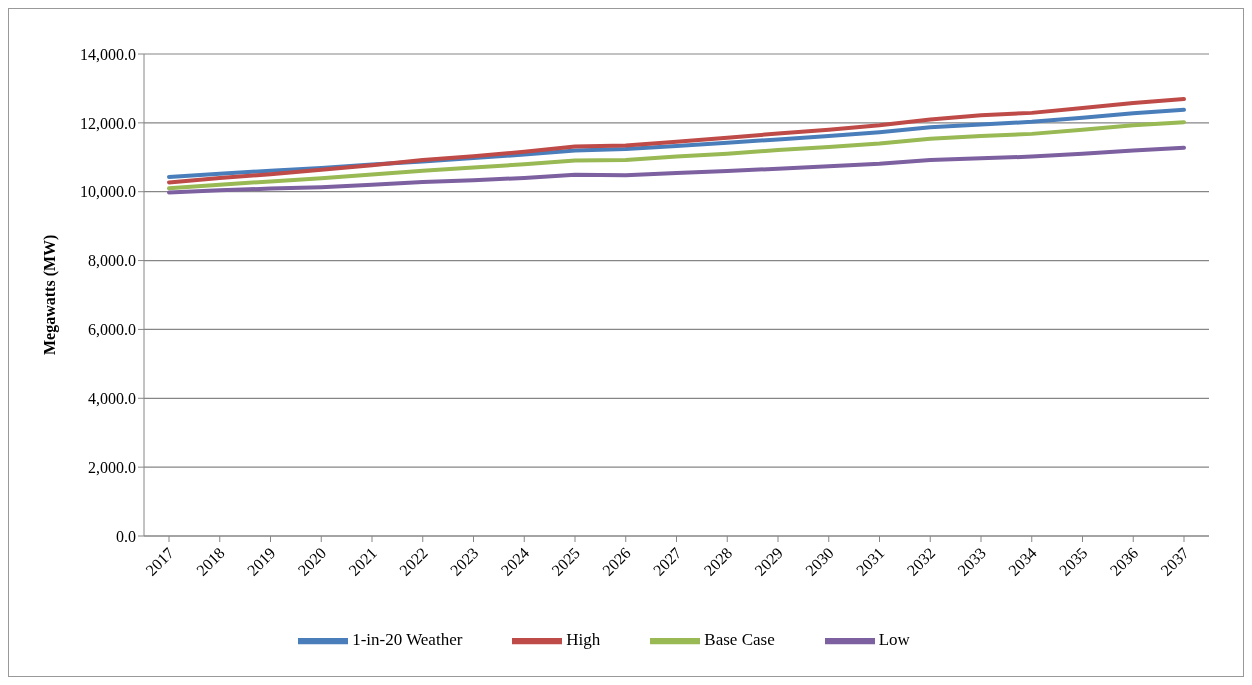 The width and height of the screenshot is (1252, 685). What do you see at coordinates (112, 261) in the screenshot?
I see `y-tick-label: 8,000.0` at bounding box center [112, 261].